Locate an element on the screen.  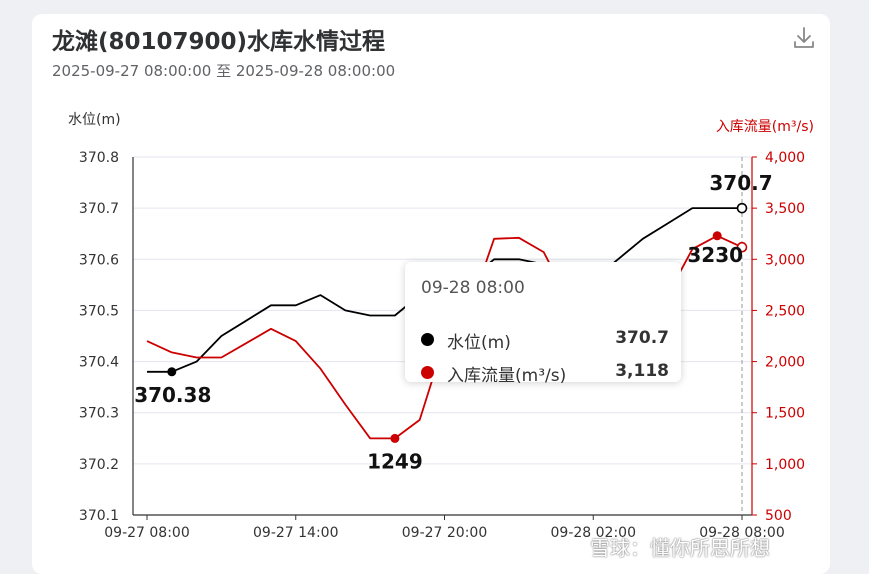
y-tick-label-left: 370.4 is located at coordinates (99, 363).